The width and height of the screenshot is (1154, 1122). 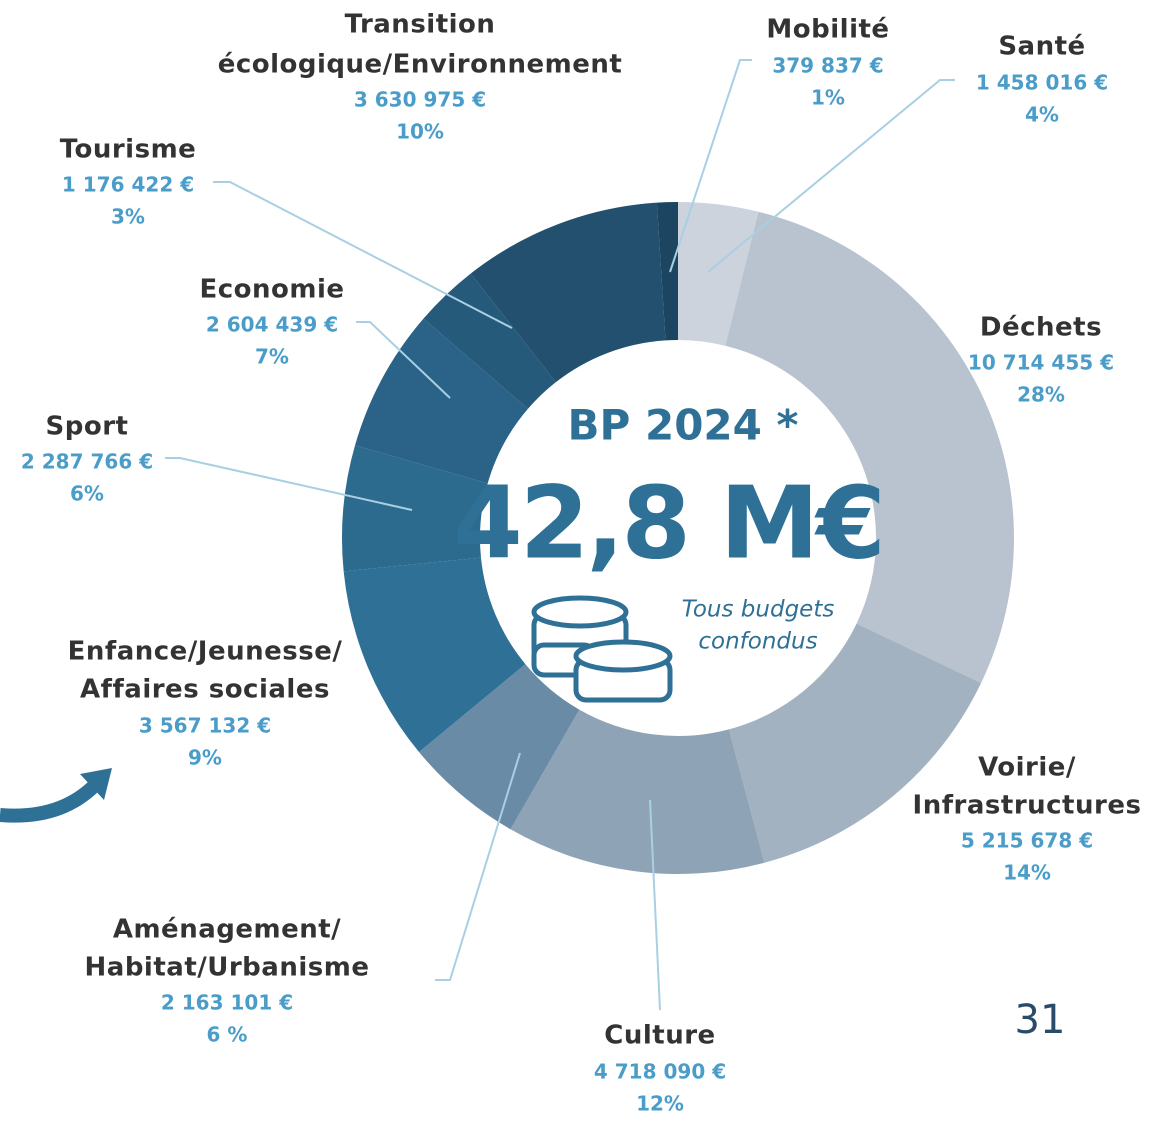 What do you see at coordinates (1027, 806) in the screenshot?
I see `category-label: Infrastructures` at bounding box center [1027, 806].